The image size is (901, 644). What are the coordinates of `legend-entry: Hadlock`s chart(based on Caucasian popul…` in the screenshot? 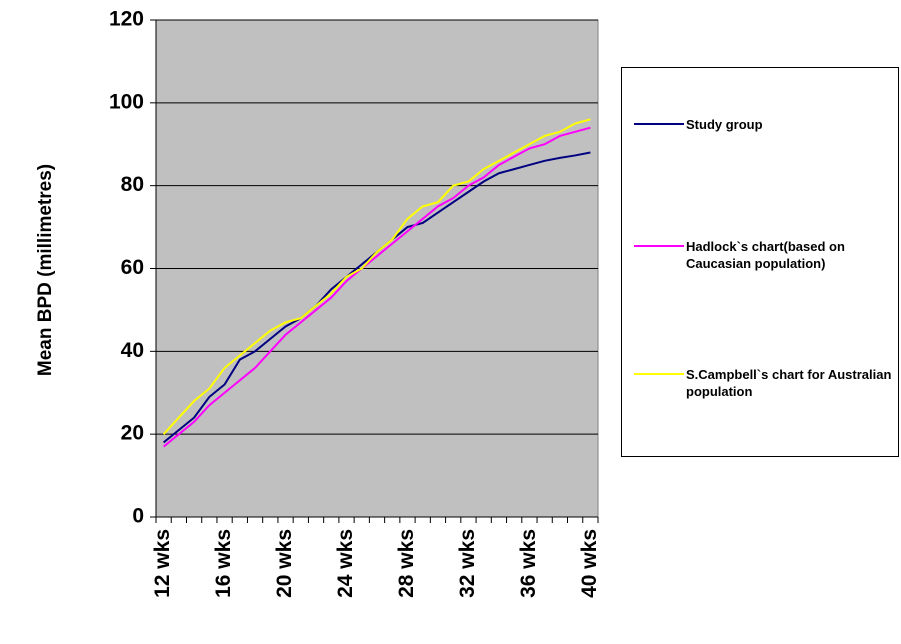 It's located at (765, 255).